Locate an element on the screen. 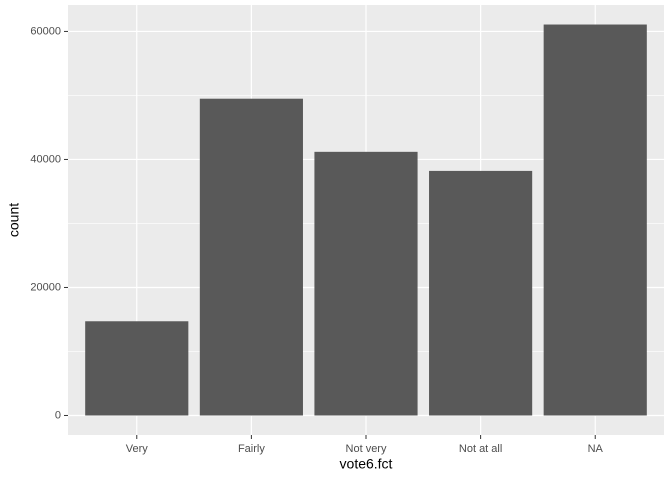 This screenshot has width=672, height=480. x-tick-label: Not at all is located at coordinates (480, 449).